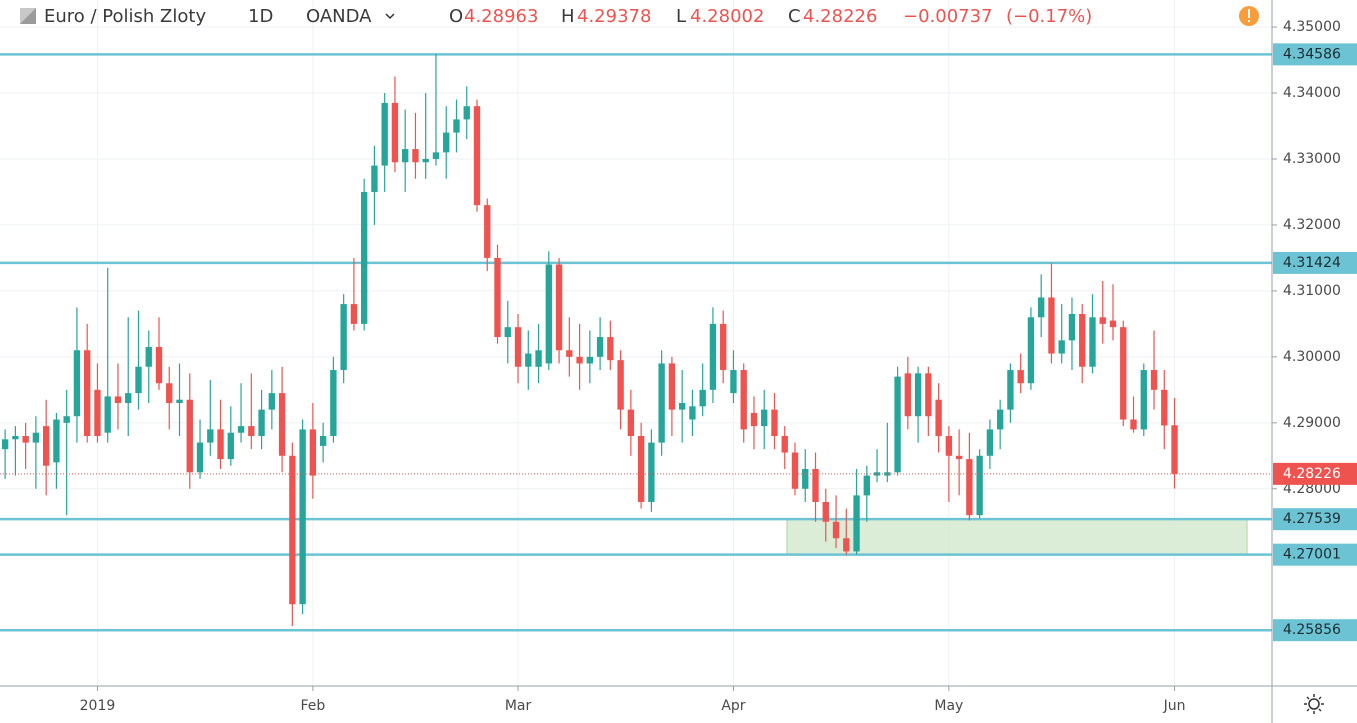  I want to click on settings-icon-rays, so click(1314, 704).